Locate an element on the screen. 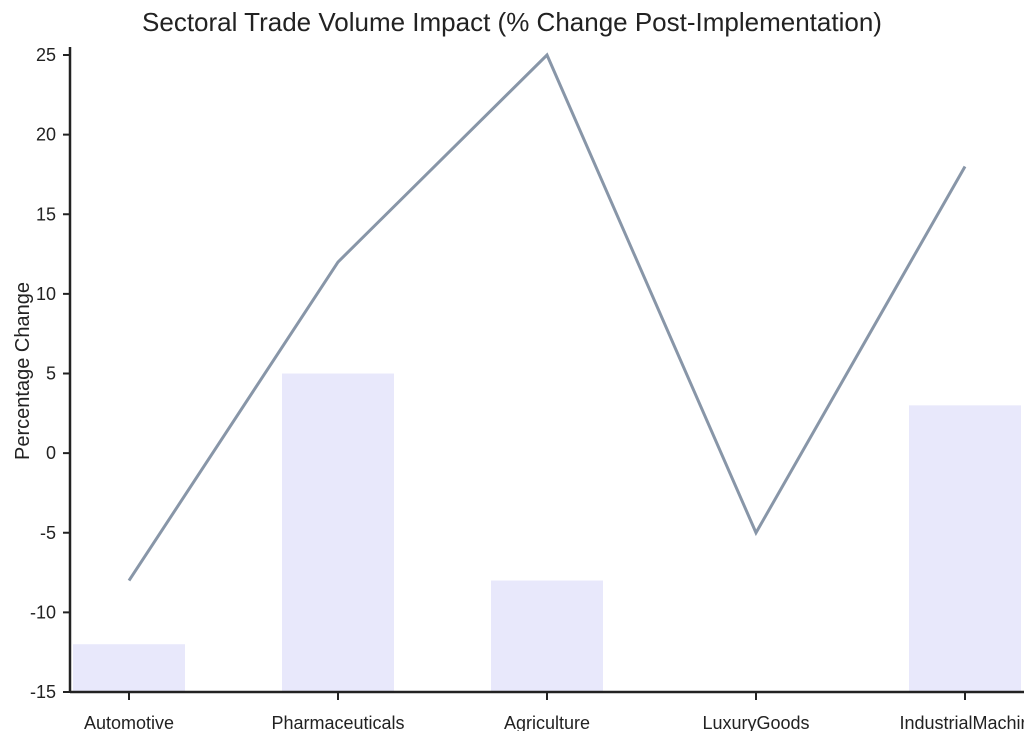 This screenshot has width=1024, height=731. y-tick-label: 15 is located at coordinates (46, 214).